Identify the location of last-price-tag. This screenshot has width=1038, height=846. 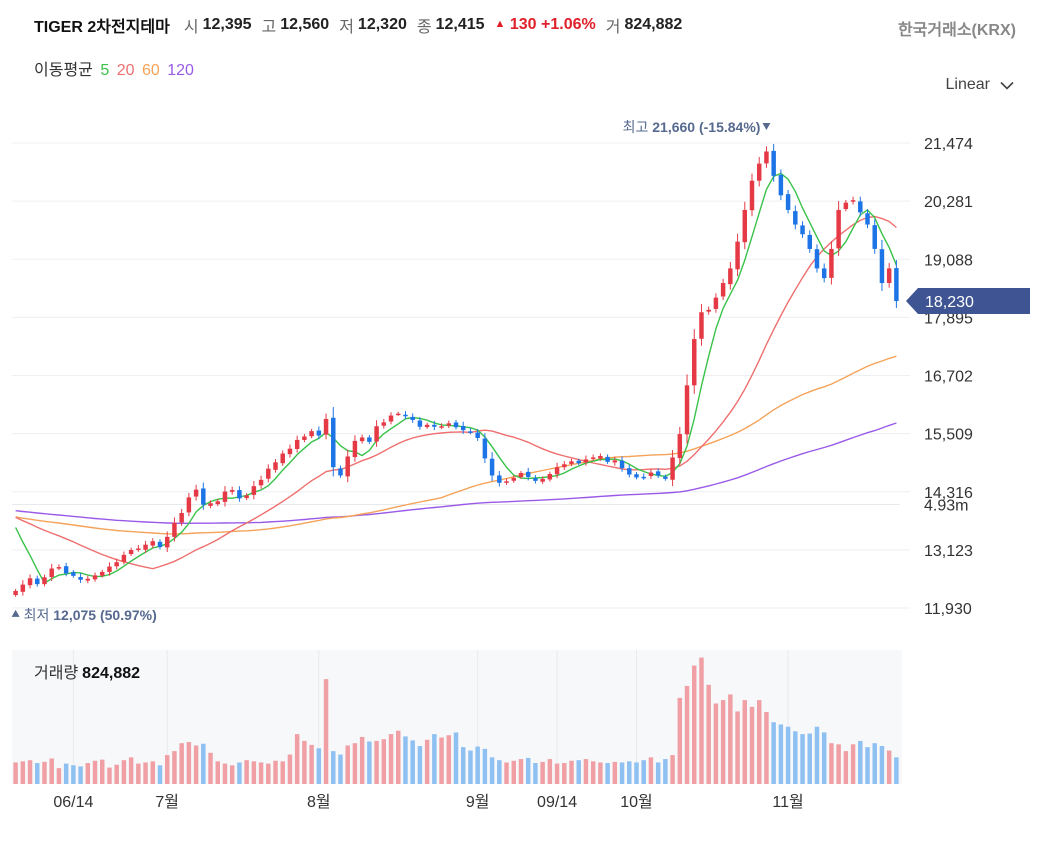
(968, 301).